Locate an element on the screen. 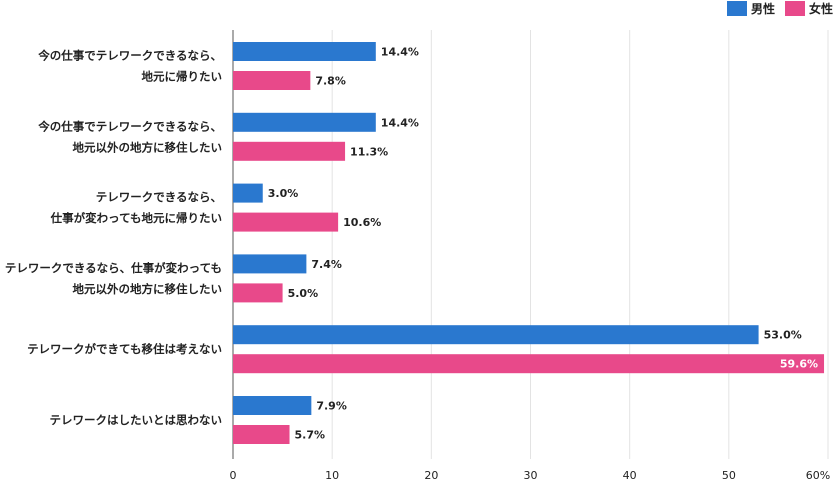  x-tick-label: 0 is located at coordinates (233, 475).